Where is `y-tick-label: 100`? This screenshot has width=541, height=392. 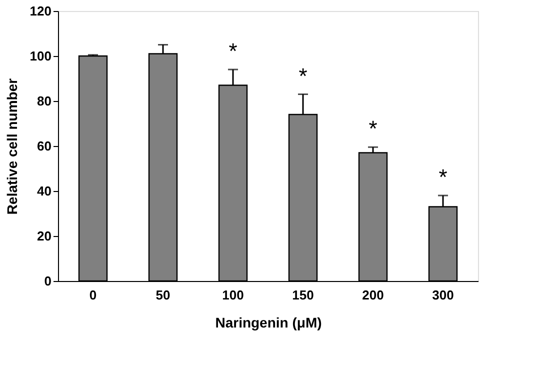
y-tick-label: 100 is located at coordinates (41, 56).